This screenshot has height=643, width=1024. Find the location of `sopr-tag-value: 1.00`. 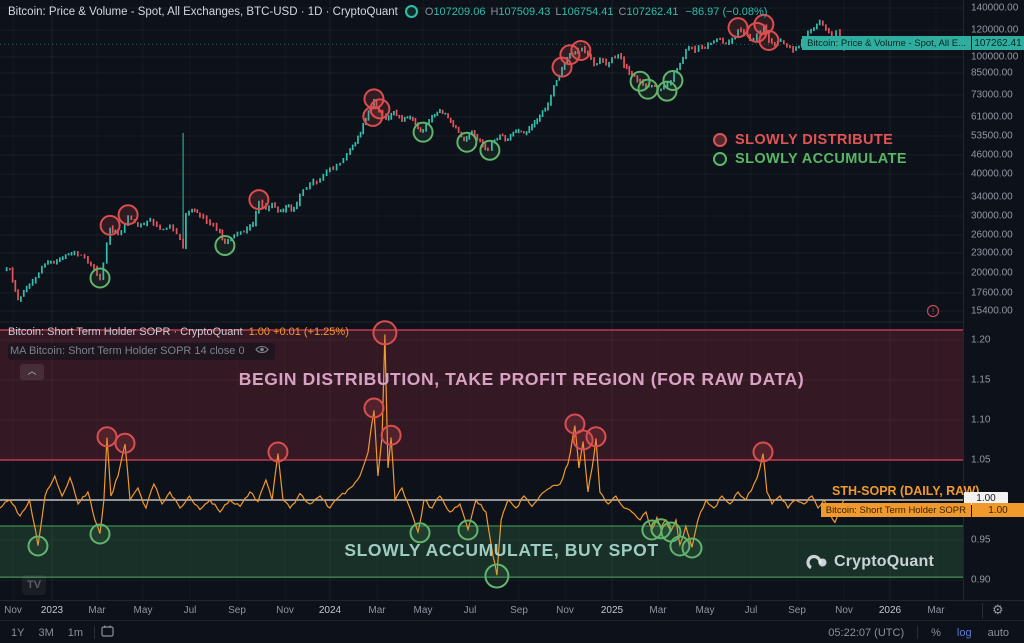

sopr-tag-value: 1.00 is located at coordinates (998, 510).